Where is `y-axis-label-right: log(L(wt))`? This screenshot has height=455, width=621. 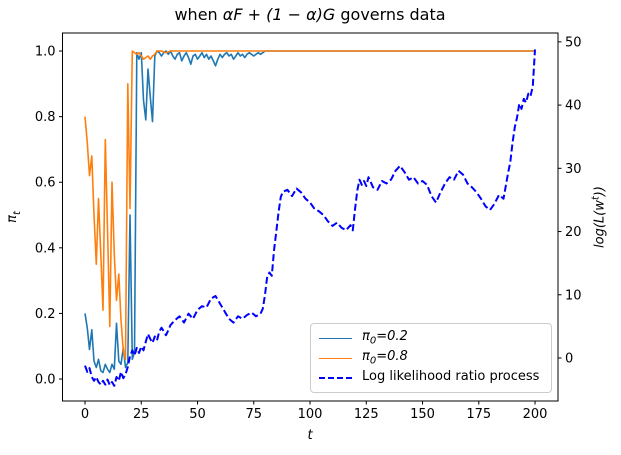
y-axis-label-right: log(L(wt)) is located at coordinates (598, 217).